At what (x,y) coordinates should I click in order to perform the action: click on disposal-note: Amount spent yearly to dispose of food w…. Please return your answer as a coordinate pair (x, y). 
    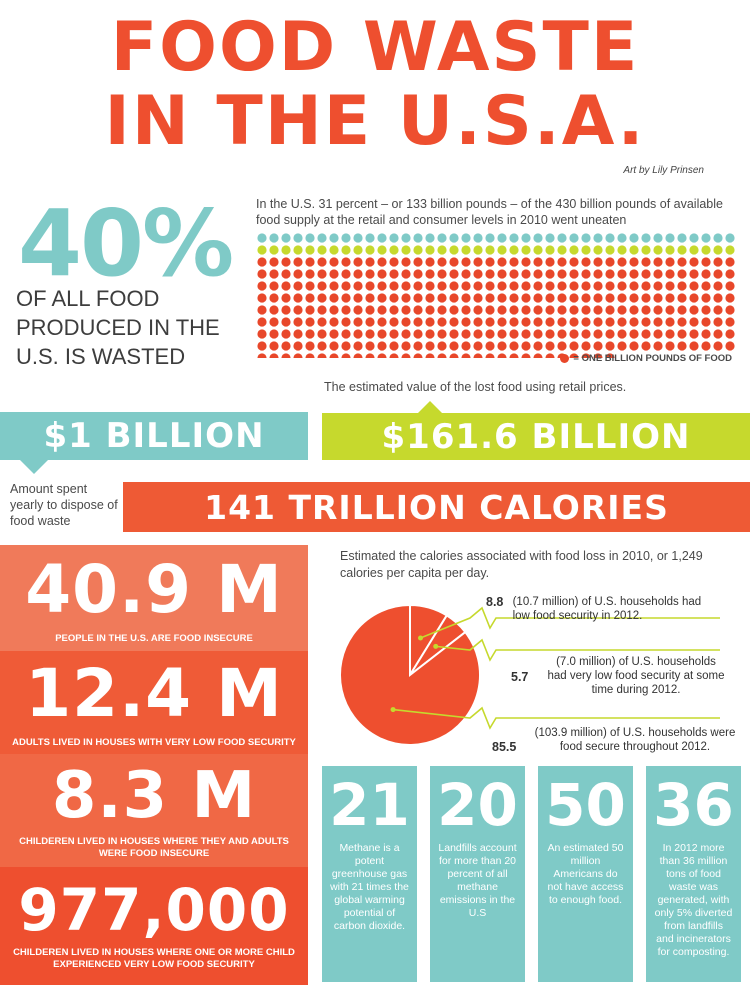
    Looking at the image, I should click on (64, 505).